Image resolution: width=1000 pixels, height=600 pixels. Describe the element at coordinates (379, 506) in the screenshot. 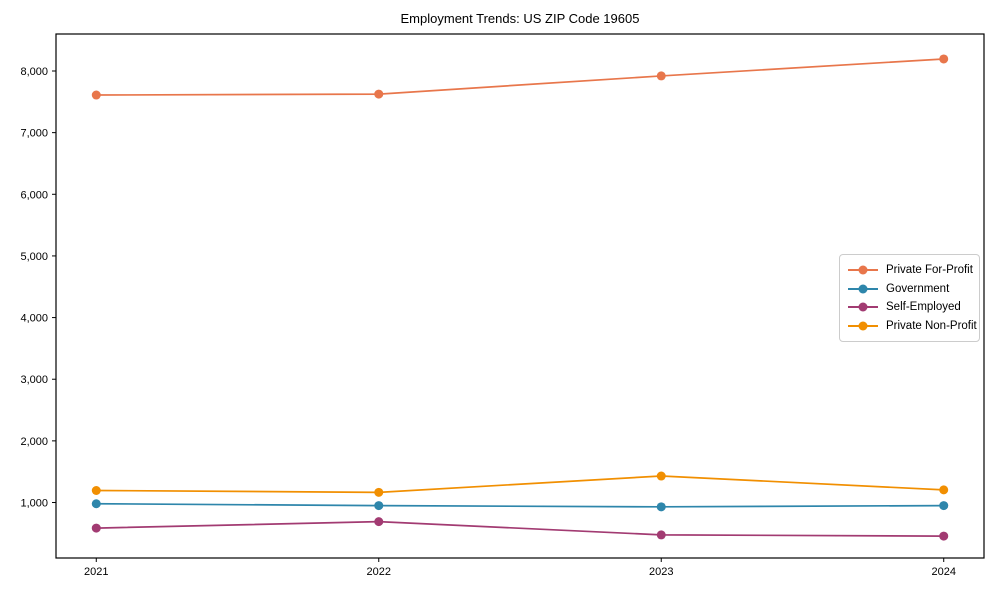

I see `data-point-government-2022` at that location.